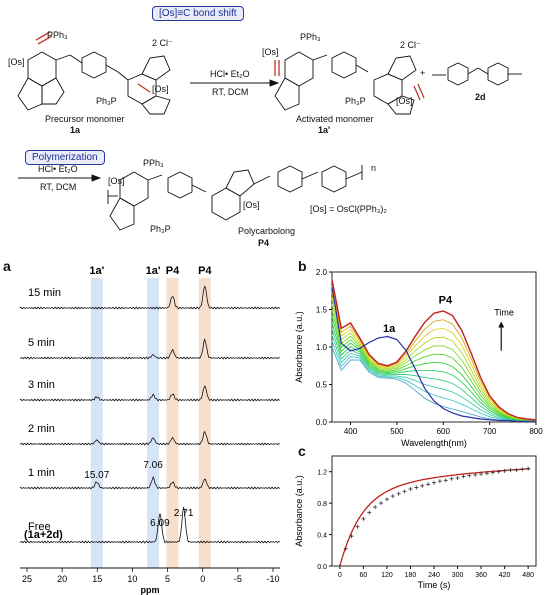 The height and width of the screenshot is (595, 550). I want to click on trace-label: 1 min, so click(41, 473).